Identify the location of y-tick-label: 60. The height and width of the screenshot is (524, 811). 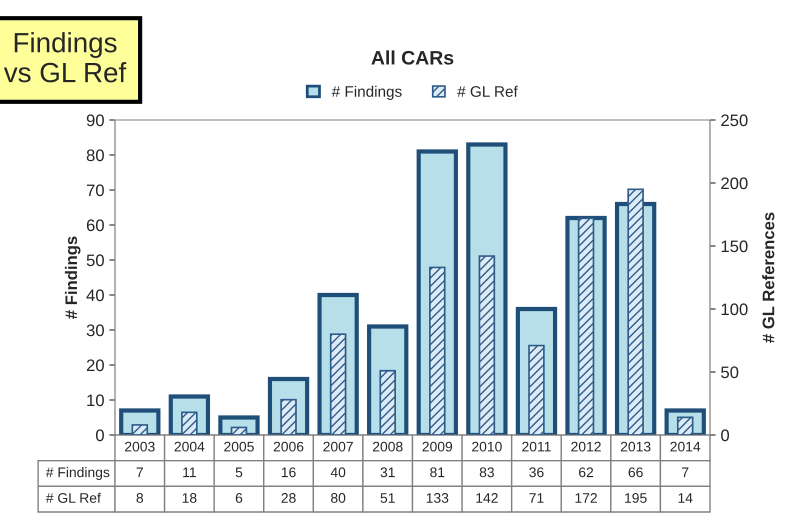
(95, 225).